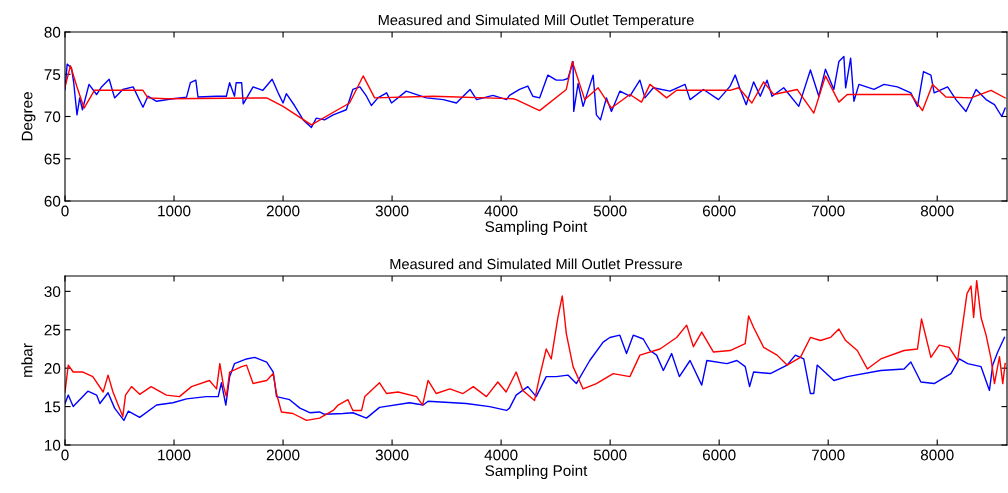 The width and height of the screenshot is (1008, 493). What do you see at coordinates (52, 32) in the screenshot?
I see `y-tick-label: 80` at bounding box center [52, 32].